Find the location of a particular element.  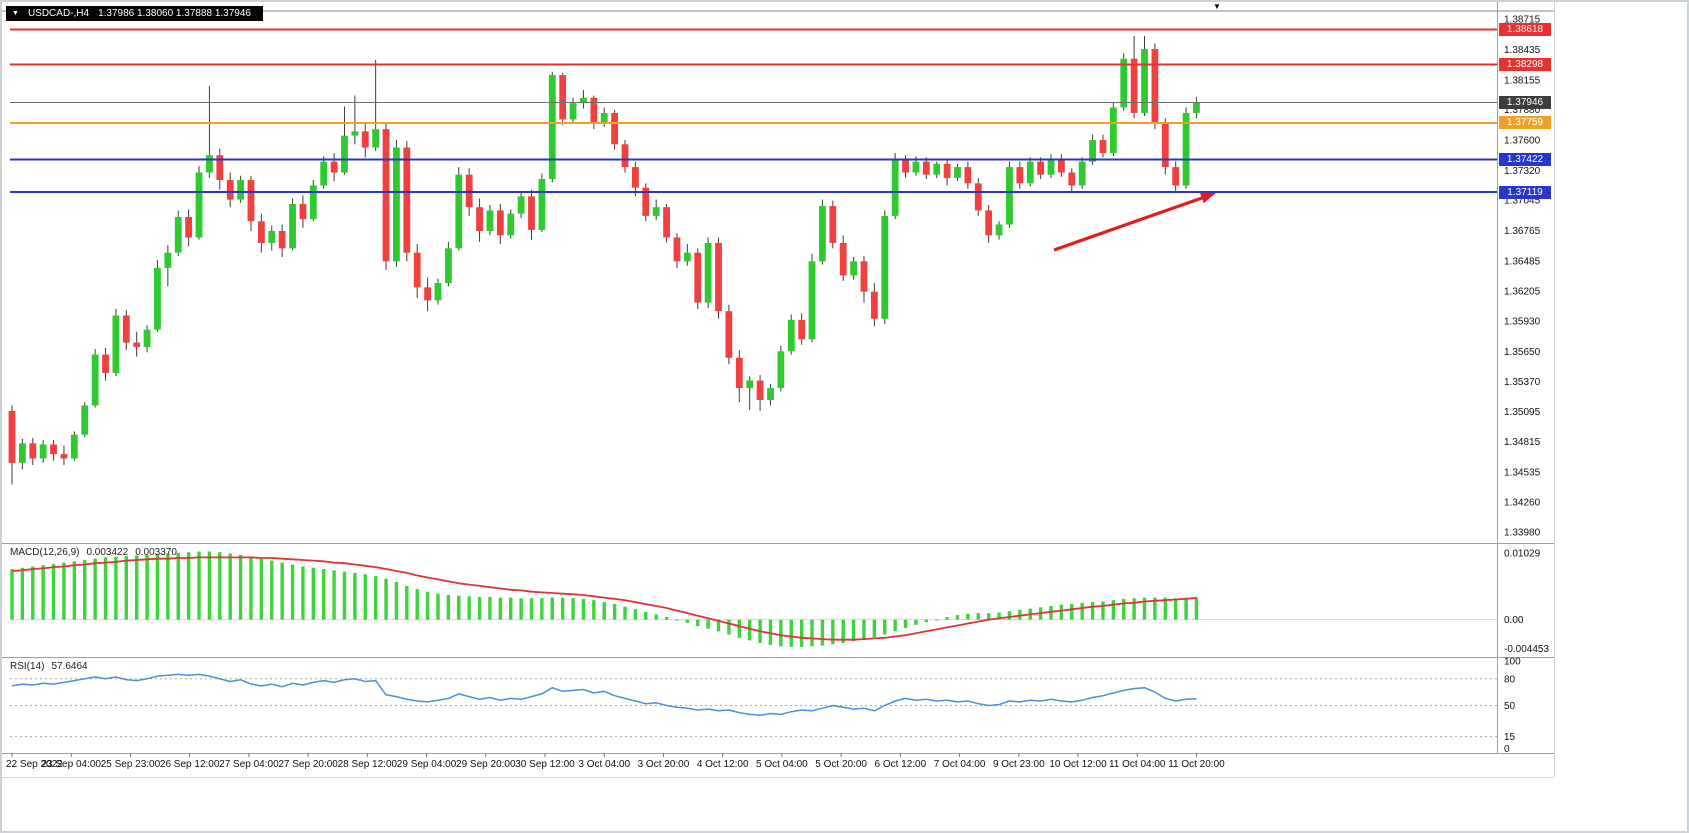

pivot-badge: 1.37759 is located at coordinates (1525, 123).